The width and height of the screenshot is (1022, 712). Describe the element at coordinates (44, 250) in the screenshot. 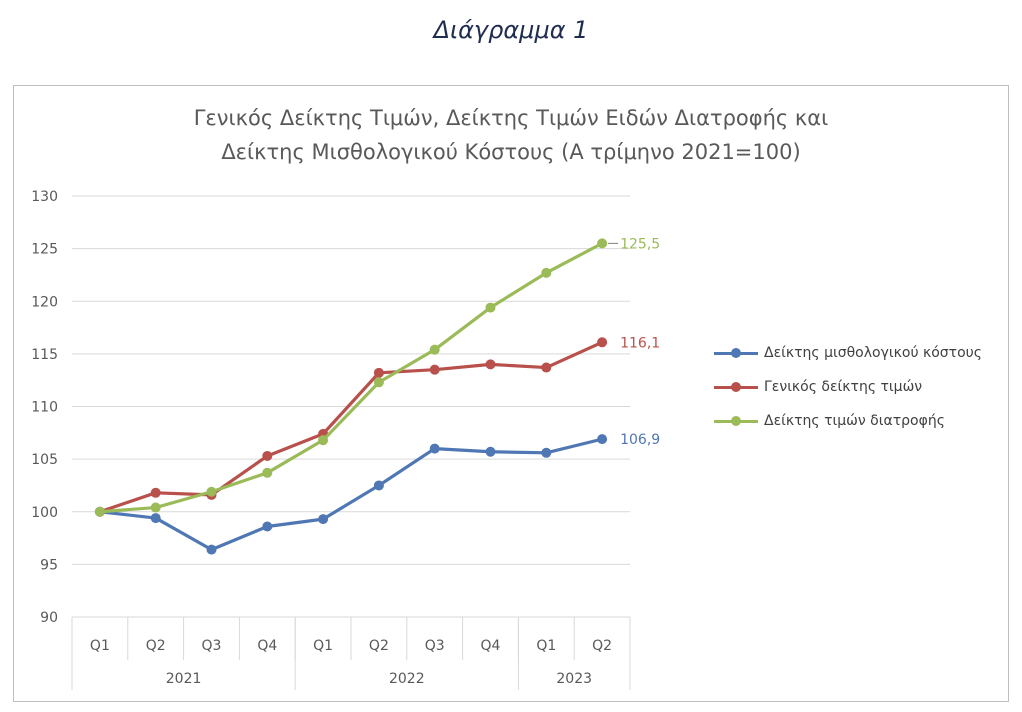

I see `y-tick-label-125: 125` at that location.